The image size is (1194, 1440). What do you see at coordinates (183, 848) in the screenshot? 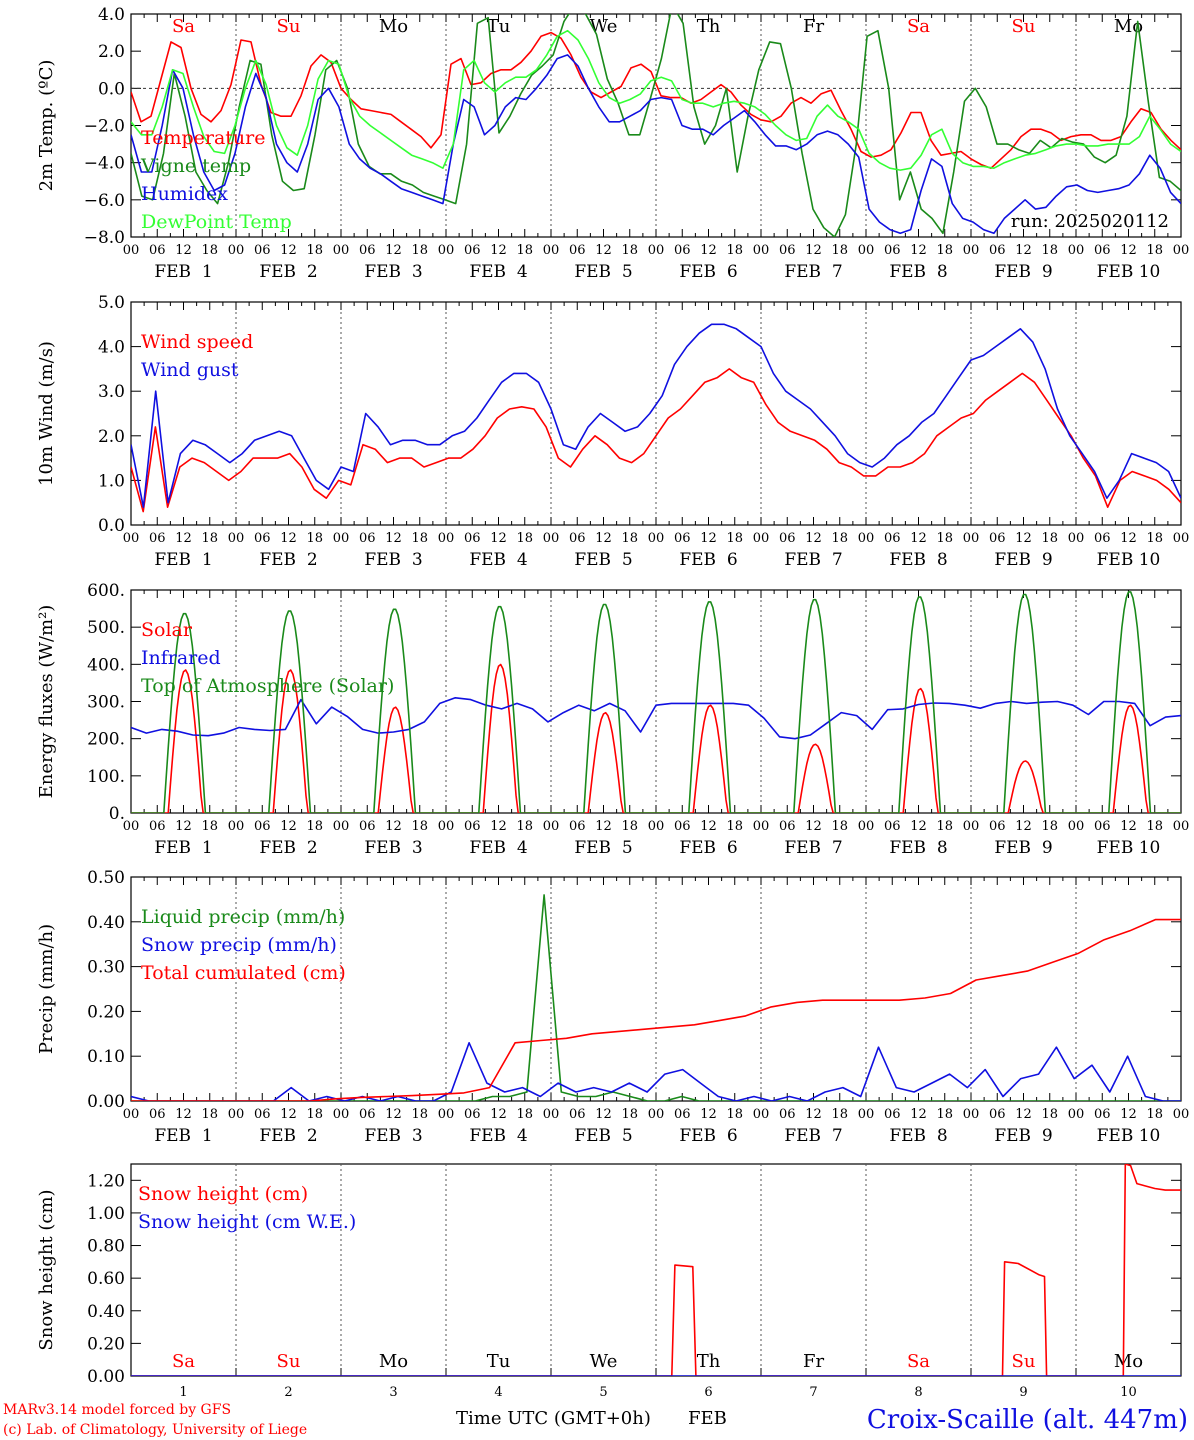
I see `date-label: FEB 1` at bounding box center [183, 848].